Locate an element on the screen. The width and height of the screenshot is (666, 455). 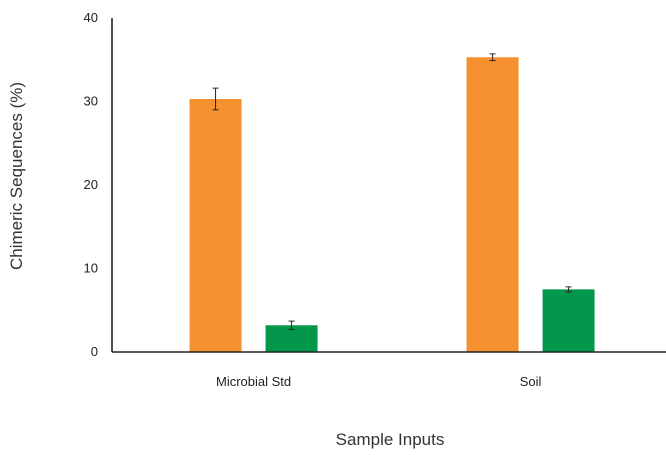
x-category-labels: Microbial Std Soil is located at coordinates (379, 381).